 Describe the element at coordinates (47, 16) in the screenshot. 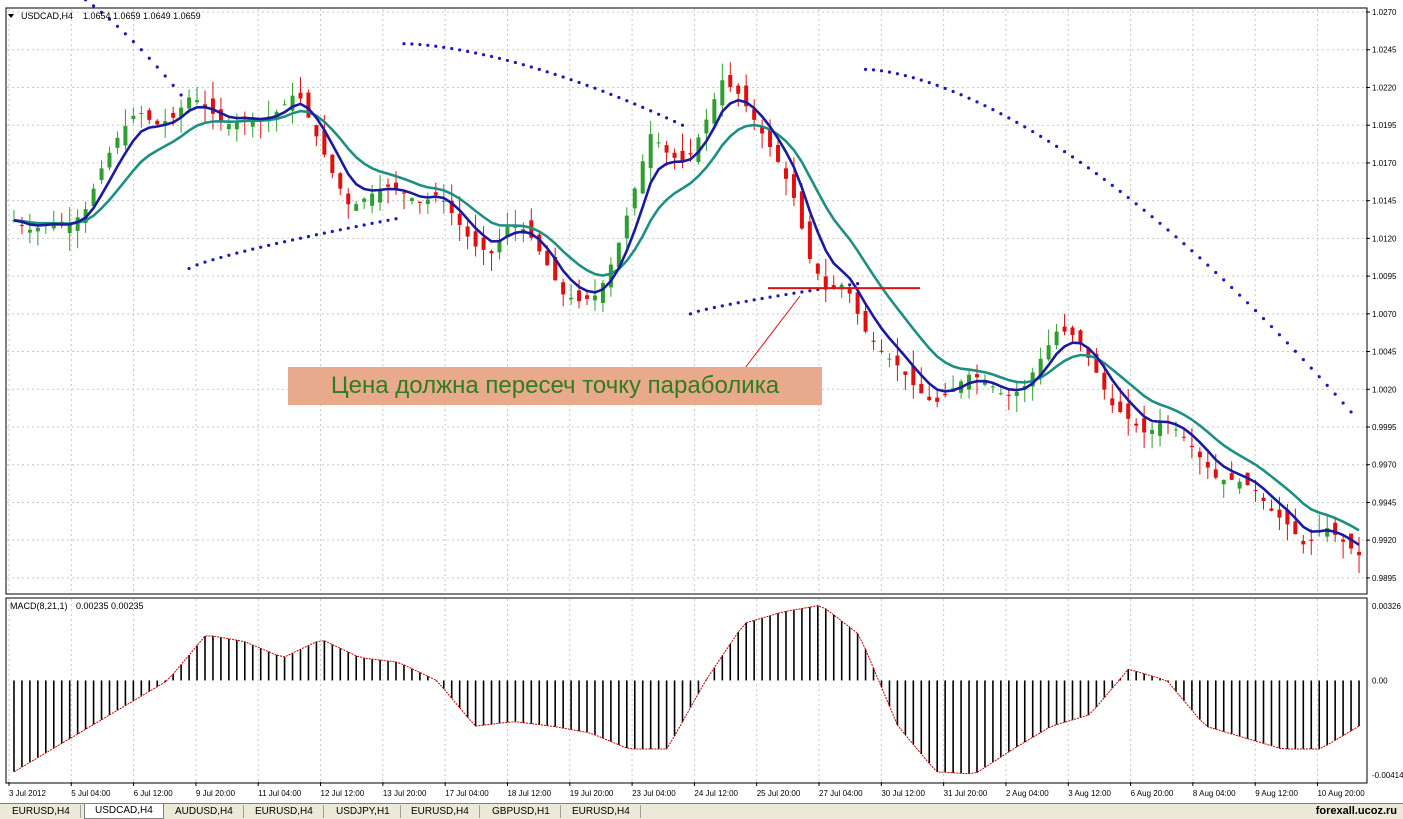

I see `symbol-title: USDCAD,H4` at that location.